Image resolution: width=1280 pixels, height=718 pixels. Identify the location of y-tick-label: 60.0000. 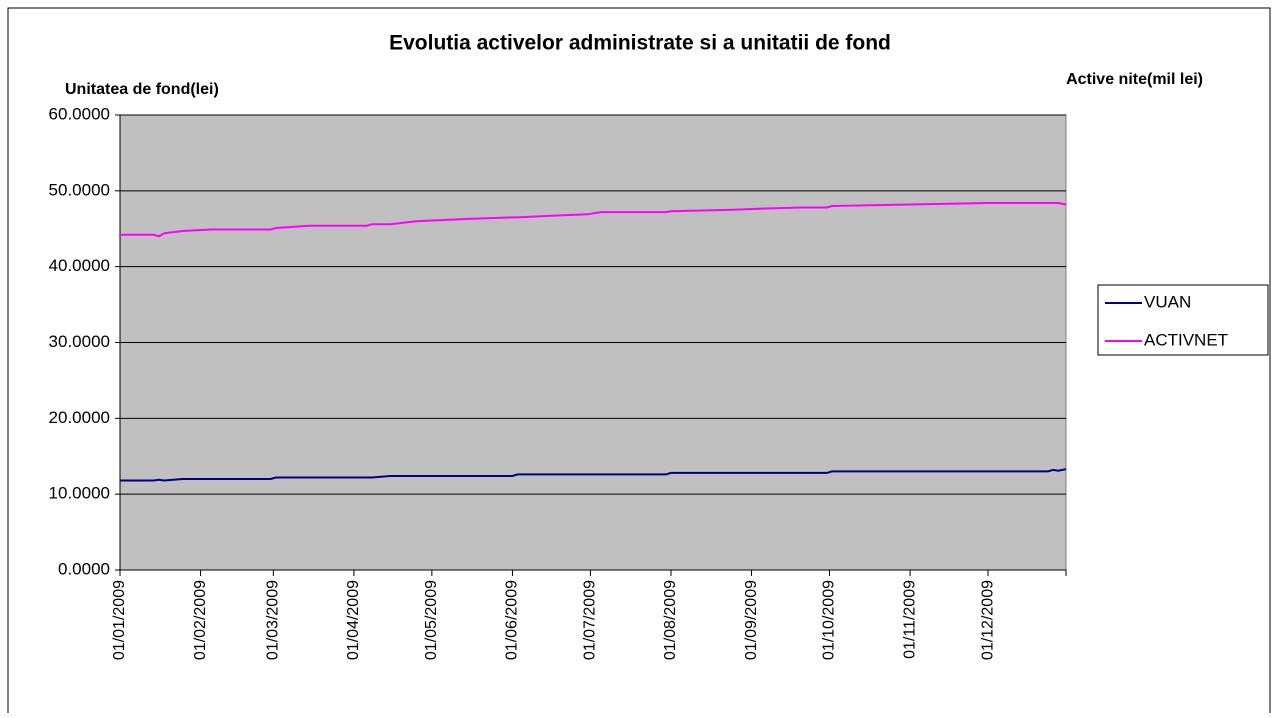
(79, 113).